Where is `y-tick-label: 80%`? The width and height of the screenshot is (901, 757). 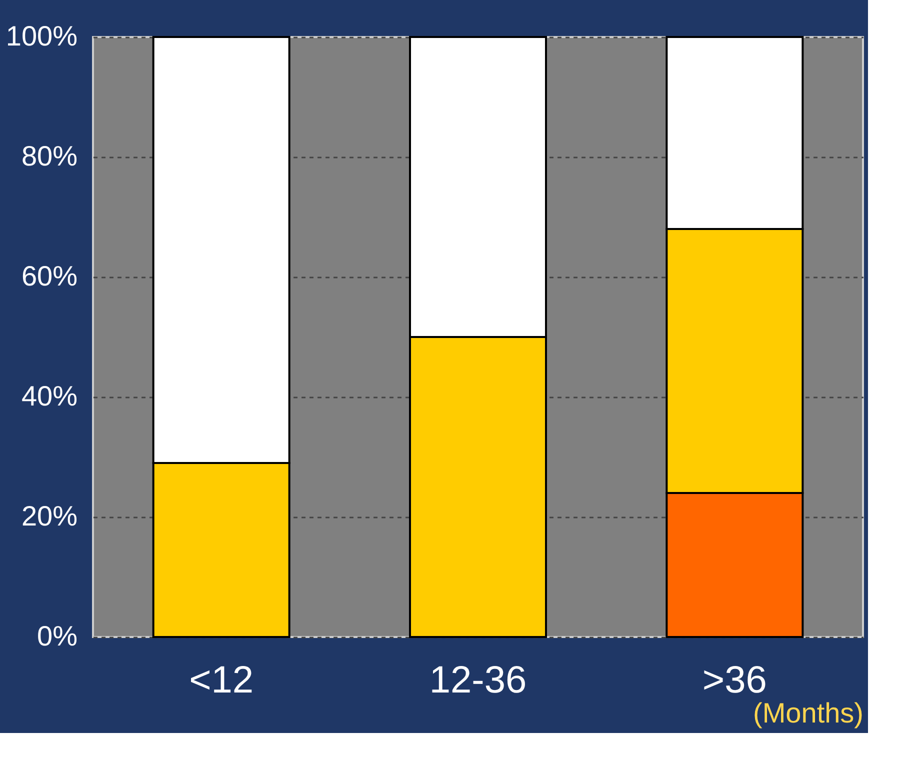 y-tick-label: 80% is located at coordinates (49, 156).